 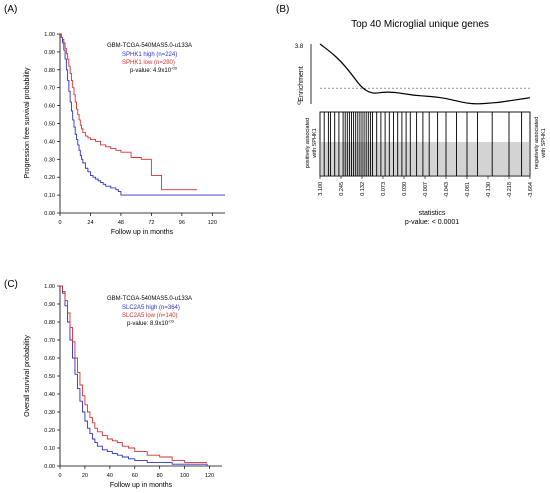 I want to click on panel-b-gene-hits, so click(x=423, y=144).